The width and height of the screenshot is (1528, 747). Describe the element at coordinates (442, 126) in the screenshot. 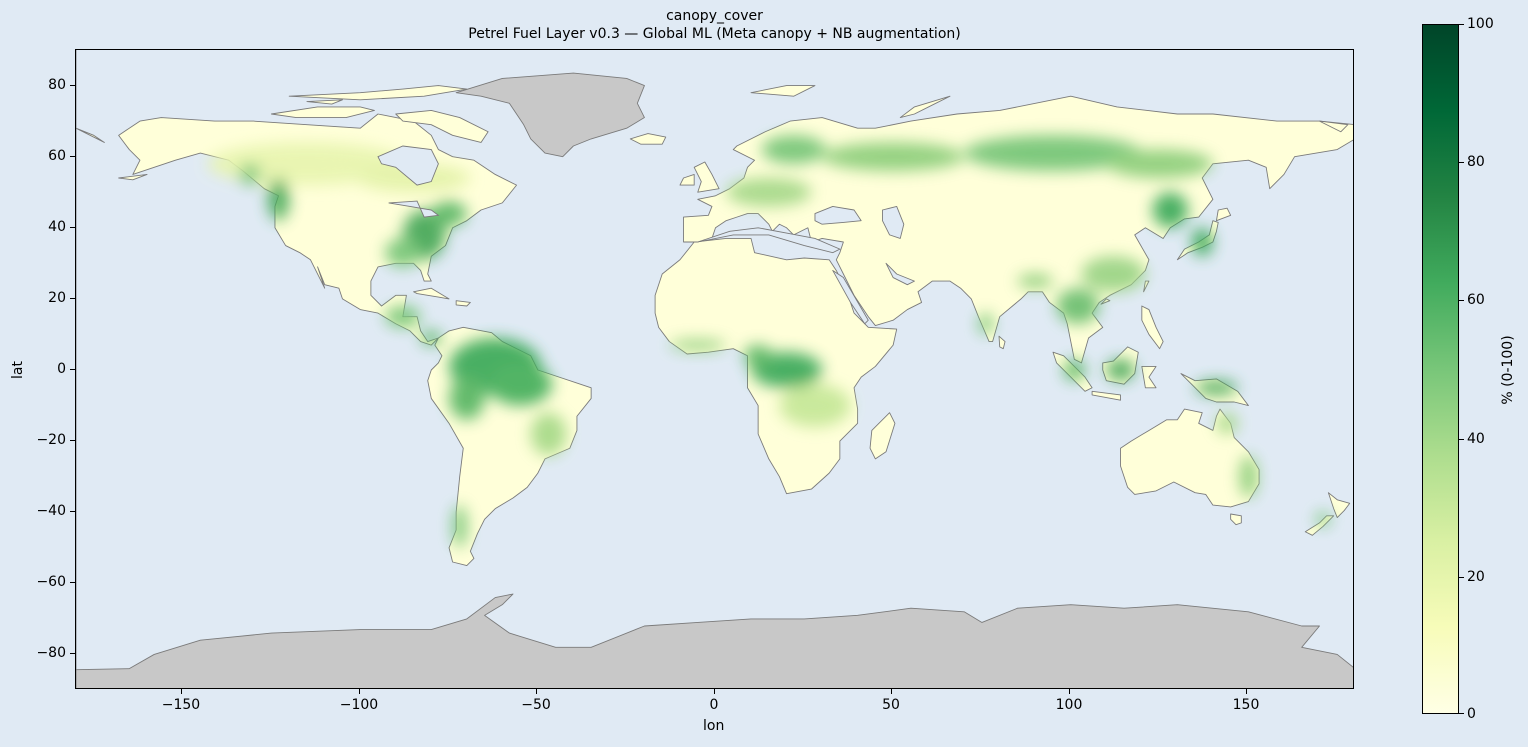

I see `landmass-baffin` at that location.